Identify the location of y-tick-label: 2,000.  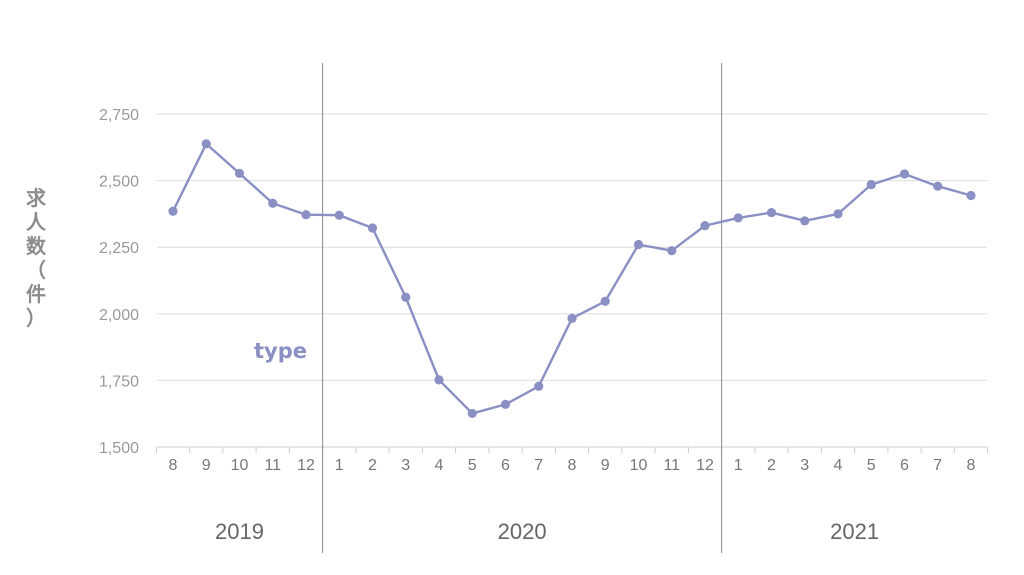
(119, 315).